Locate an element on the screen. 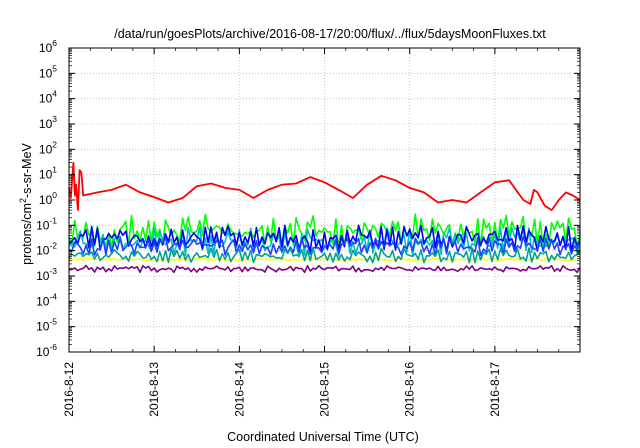  y-tick-label: 10⁻³ is located at coordinates (46, 274).